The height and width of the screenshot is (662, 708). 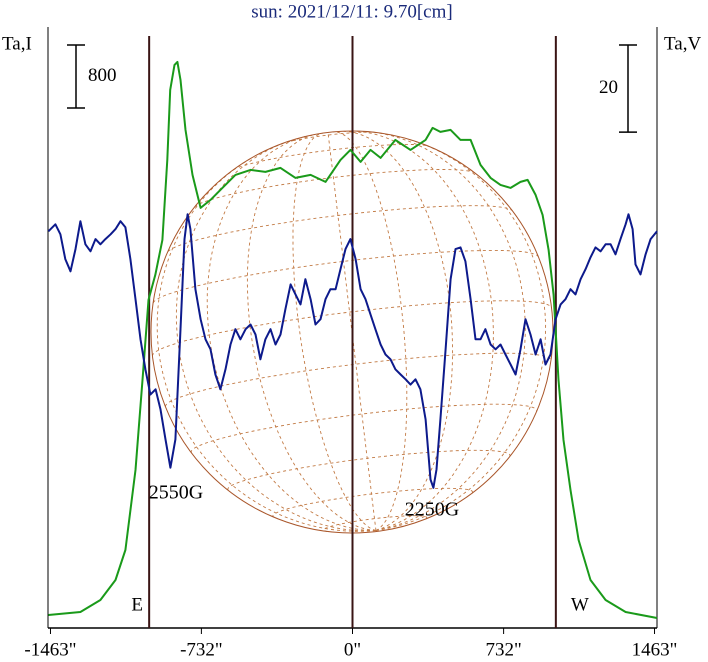 What do you see at coordinates (682, 43) in the screenshot?
I see `y2-axis-label: Ta,V` at bounding box center [682, 43].